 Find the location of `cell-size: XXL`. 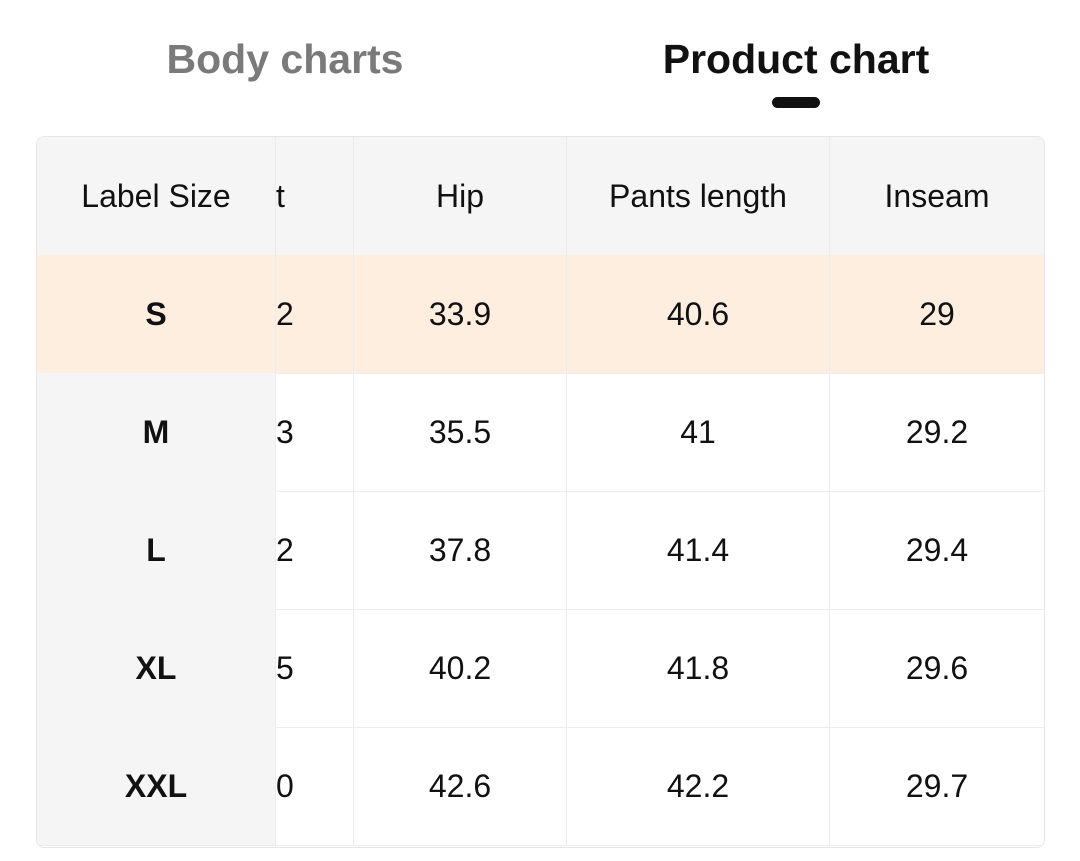

cell-size: XXL is located at coordinates (156, 786).